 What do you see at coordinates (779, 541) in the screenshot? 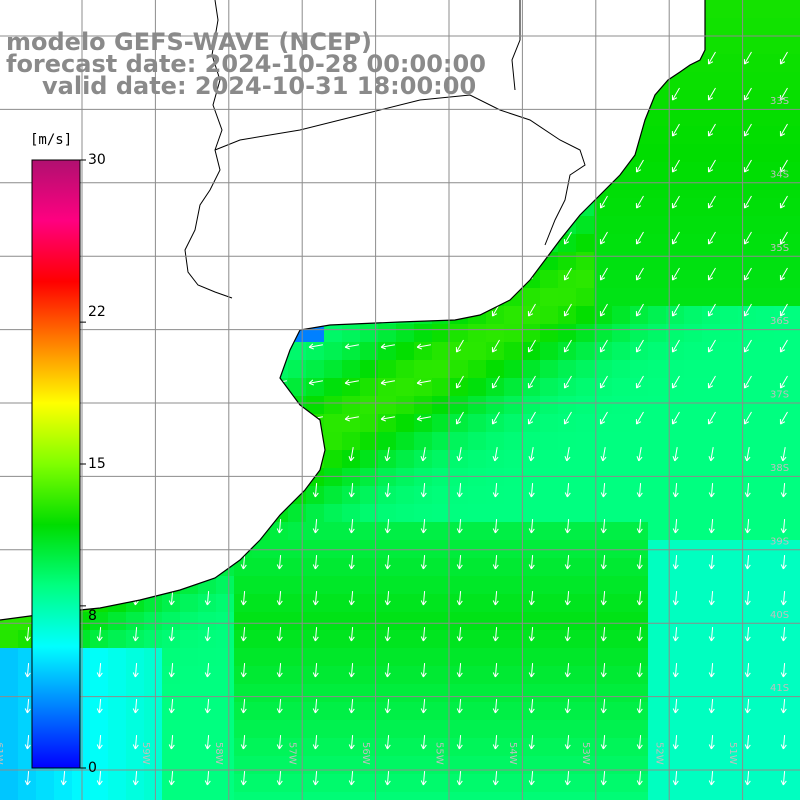
I see `lat-label: 39S` at bounding box center [779, 541].